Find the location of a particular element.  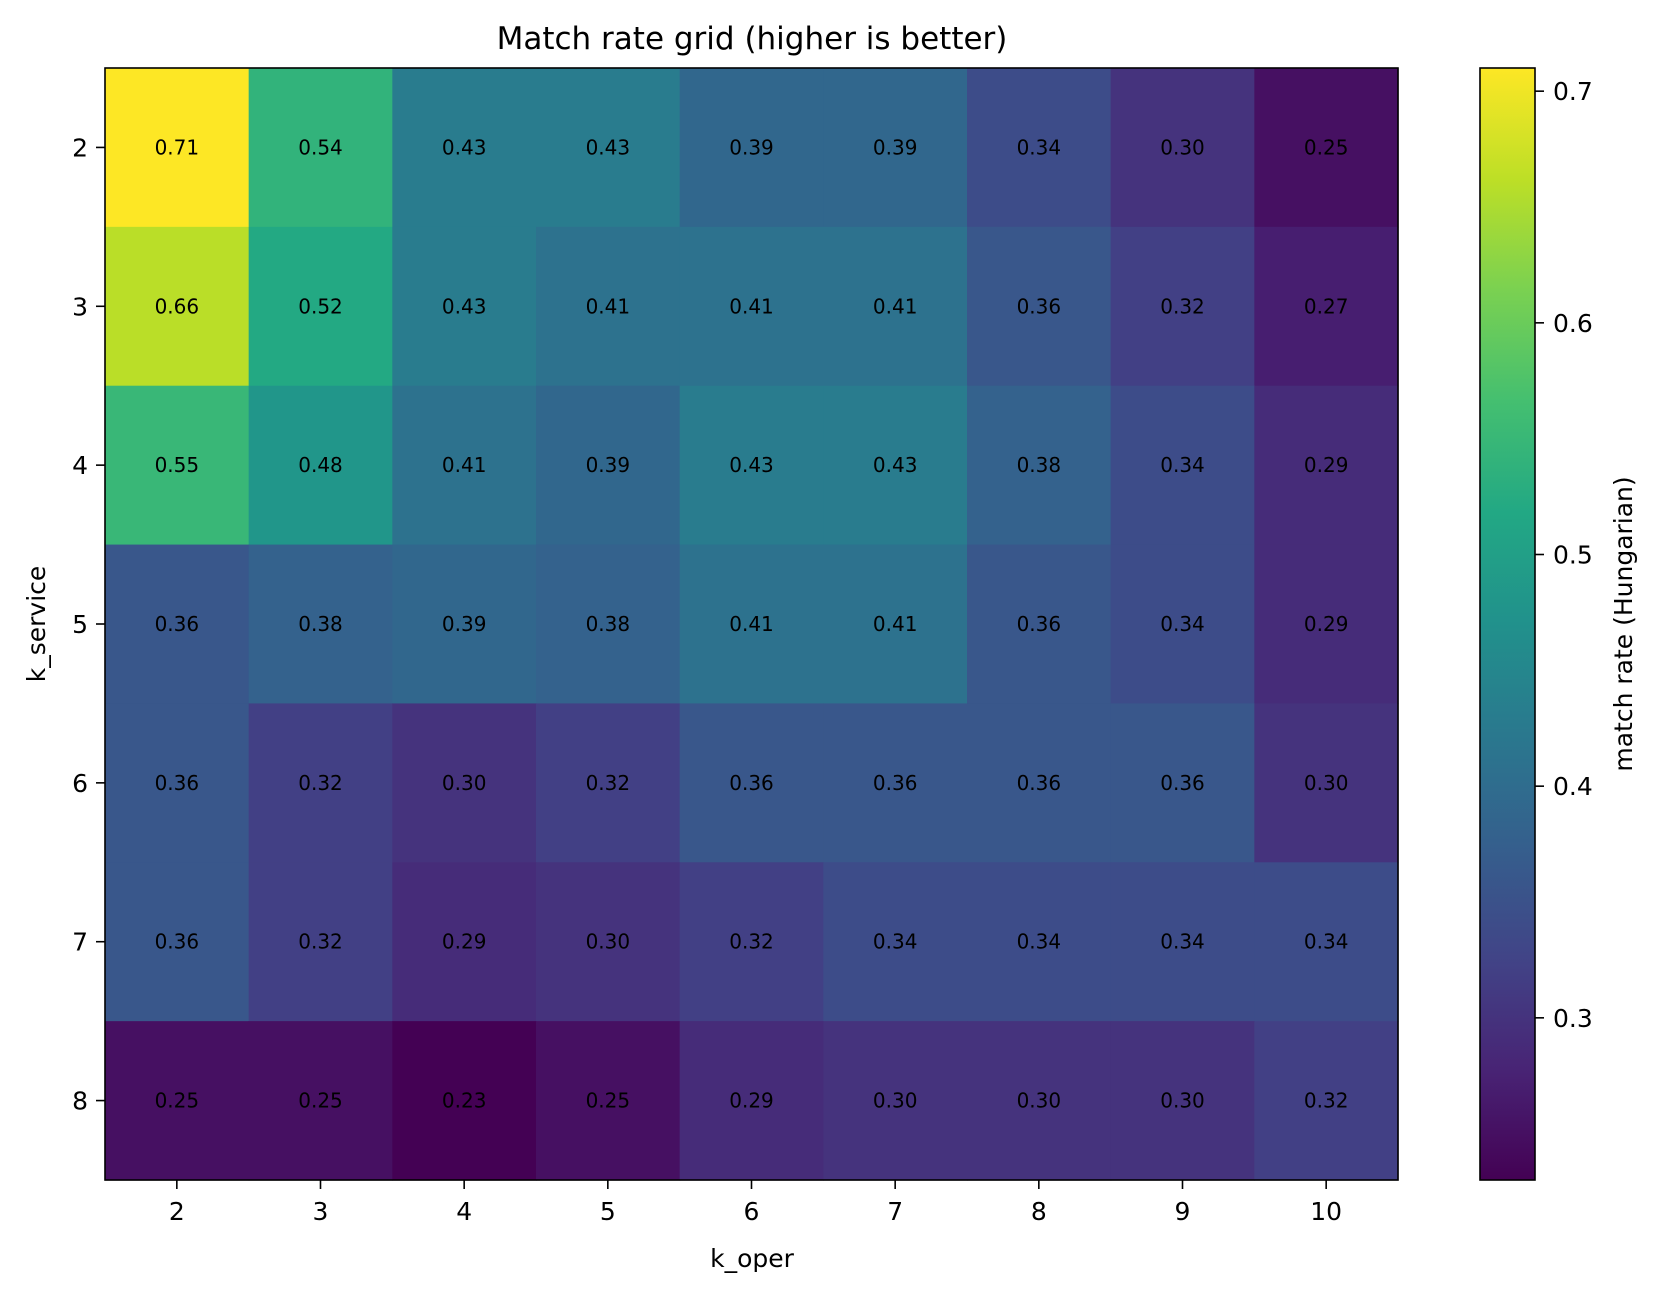

colorbar-tick-label: 0.6 is located at coordinates (1573, 323).